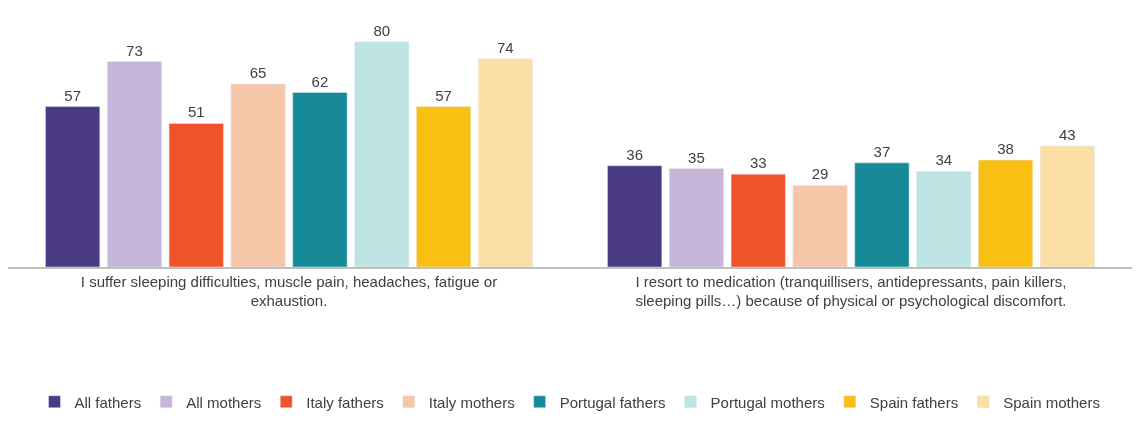 This screenshot has height=426, width=1140. What do you see at coordinates (471, 402) in the screenshot?
I see `legend-label: Italy mothers` at bounding box center [471, 402].